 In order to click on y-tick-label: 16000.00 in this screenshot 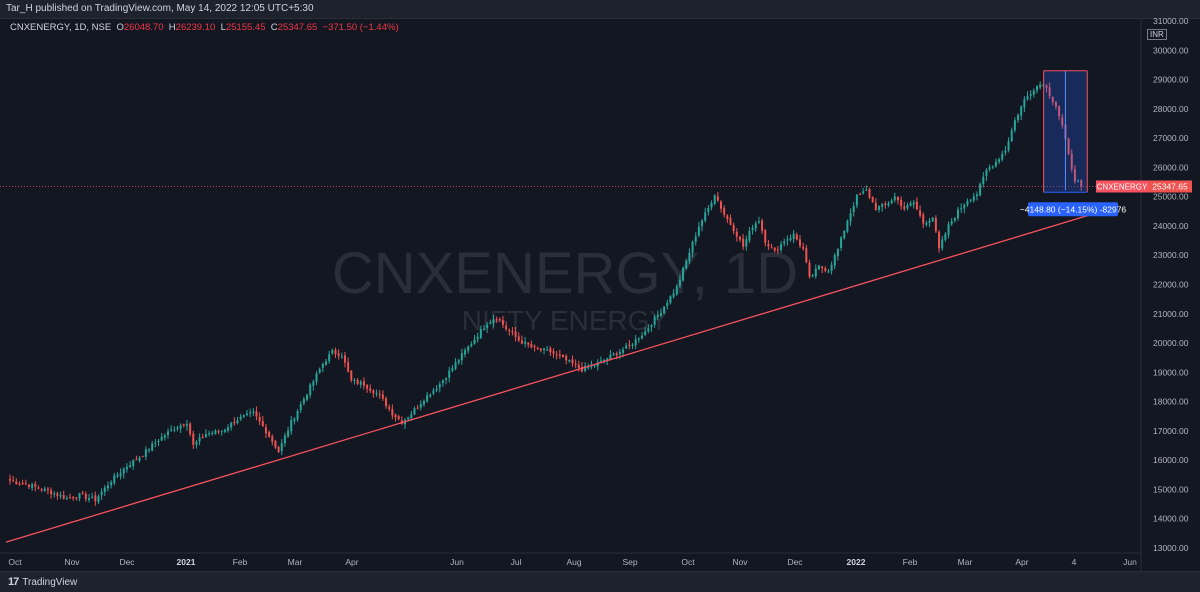, I will do `click(1171, 460)`.